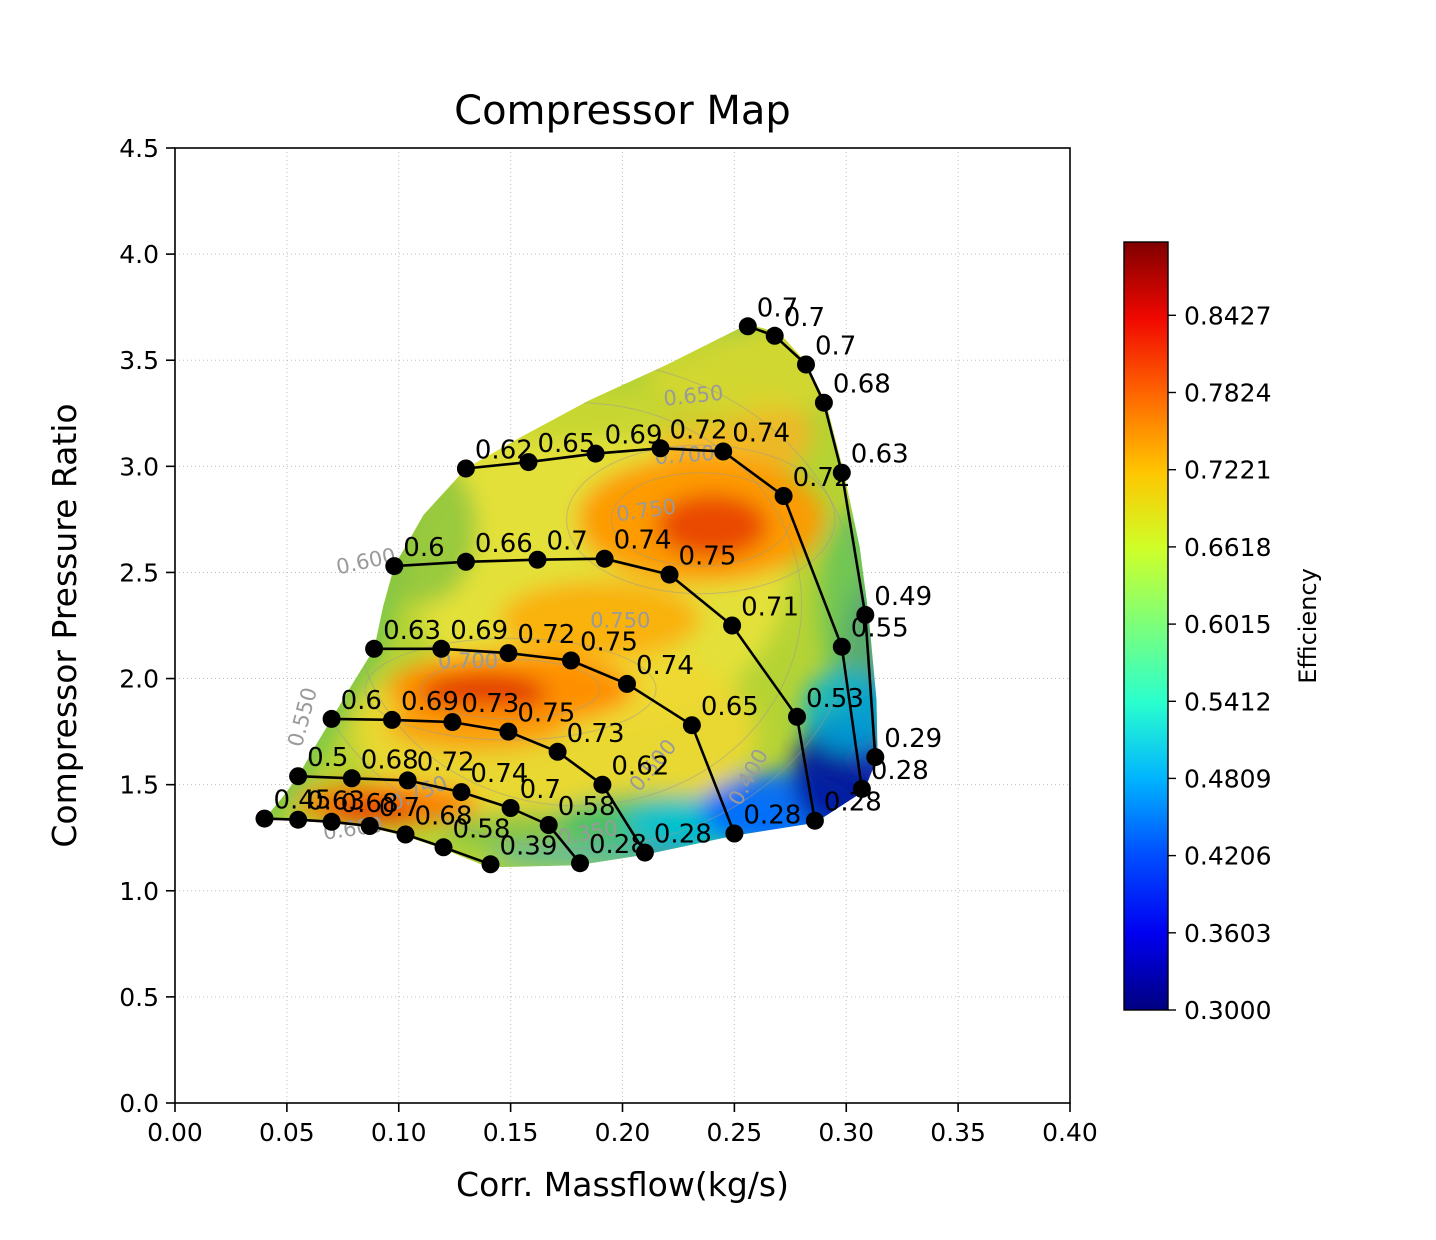 This screenshot has width=1436, height=1240. What do you see at coordinates (835, 699) in the screenshot?
I see `efficiency-value: 0.53` at bounding box center [835, 699].